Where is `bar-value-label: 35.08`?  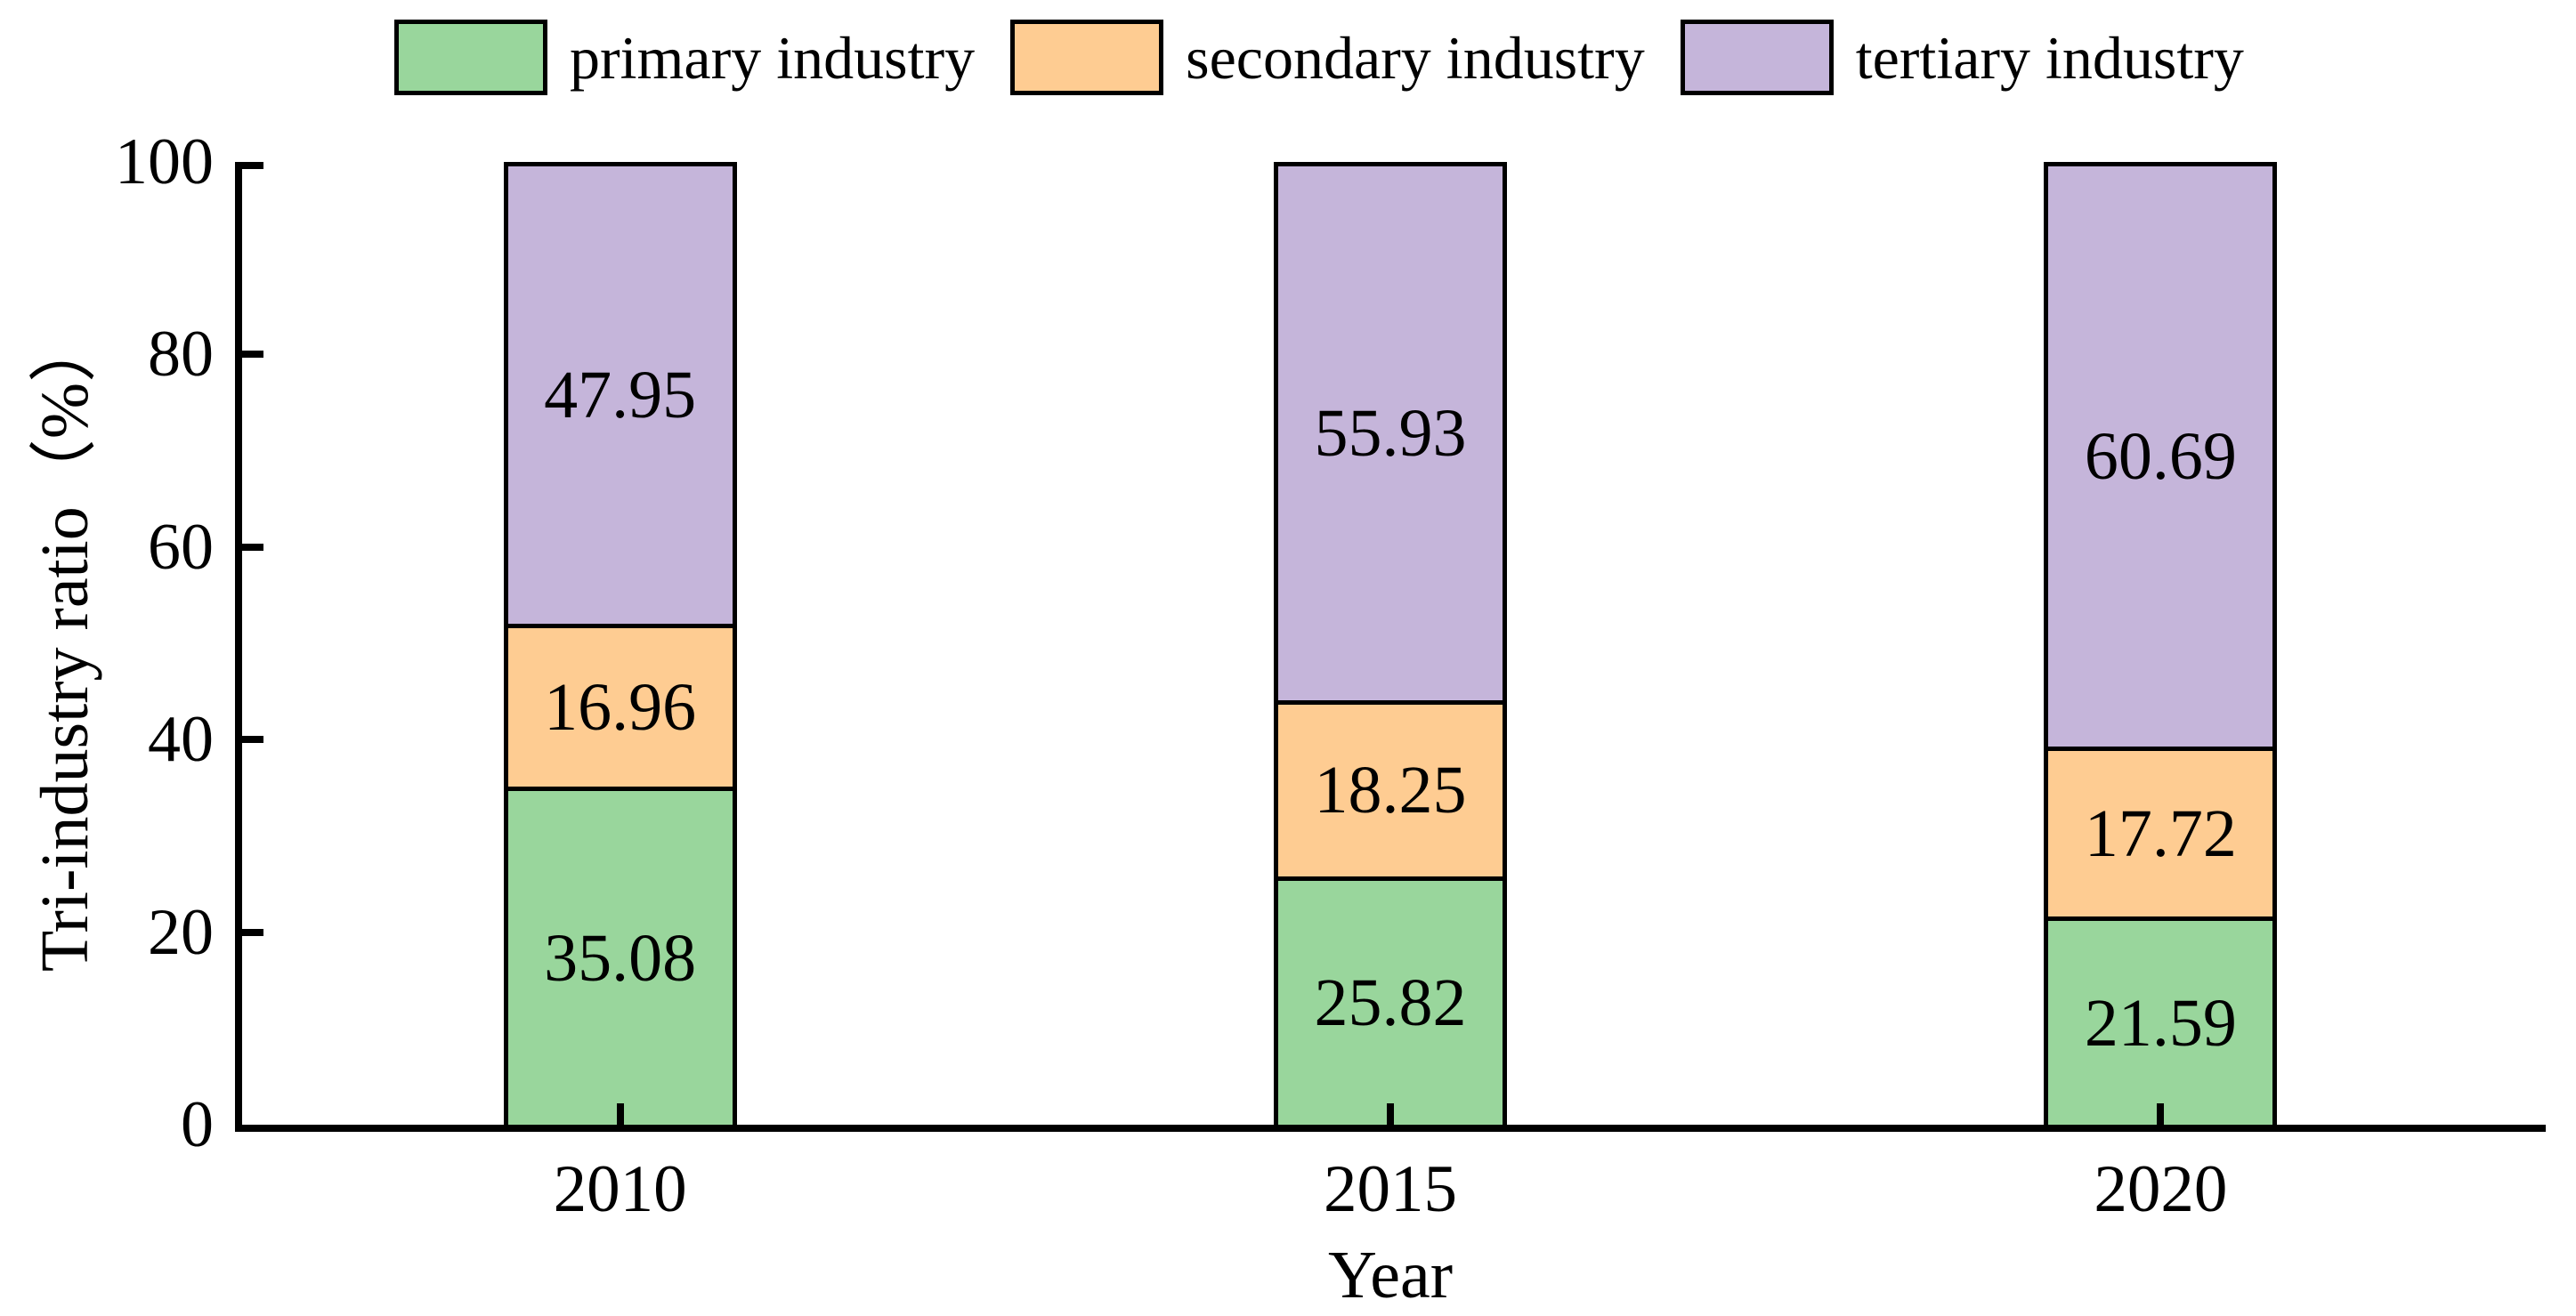
bar-value-label: 35.08 is located at coordinates (621, 958).